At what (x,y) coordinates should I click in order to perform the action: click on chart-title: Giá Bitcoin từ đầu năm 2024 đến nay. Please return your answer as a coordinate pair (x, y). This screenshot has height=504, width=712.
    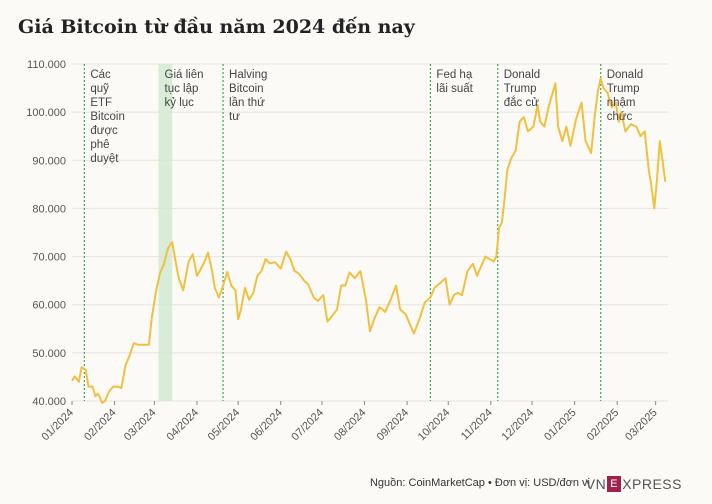
    Looking at the image, I should click on (216, 27).